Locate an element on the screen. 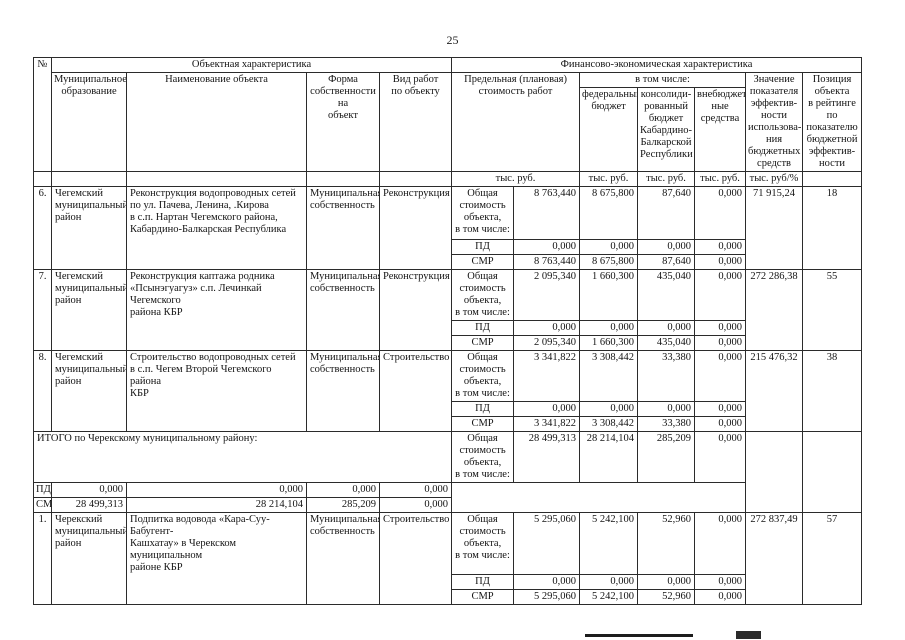 This screenshot has width=905, height=640. unit-cell-cost: тыс. руб. is located at coordinates (516, 179).